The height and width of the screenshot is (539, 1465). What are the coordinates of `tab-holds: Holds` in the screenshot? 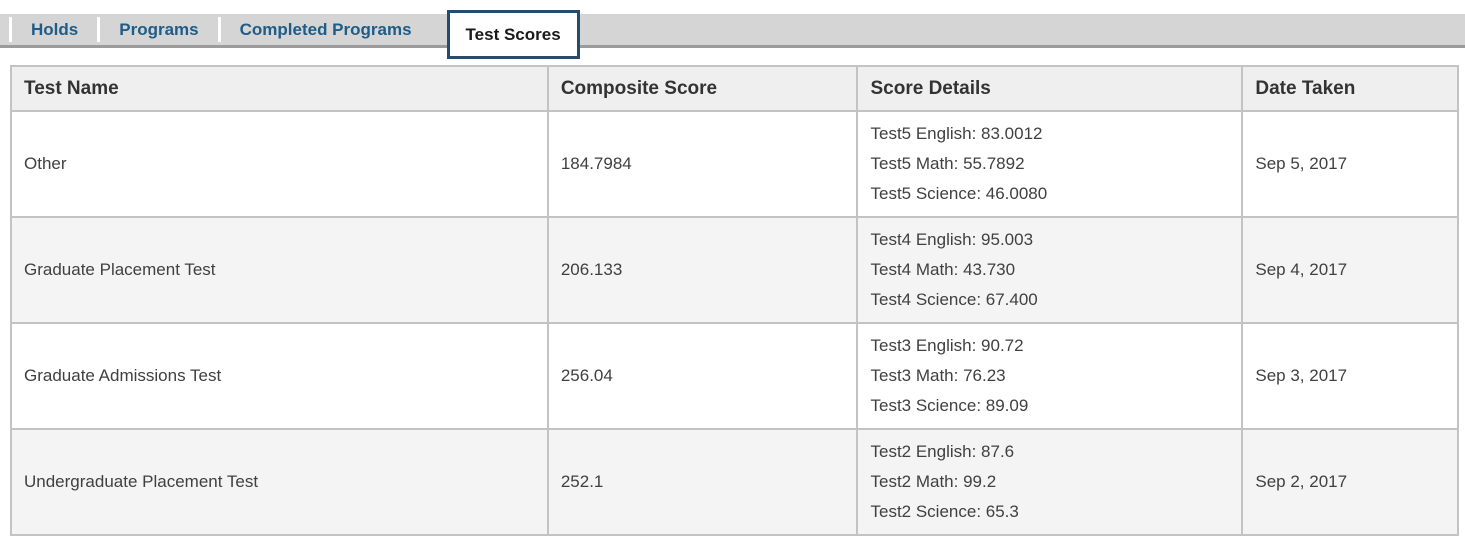 It's located at (55, 29).